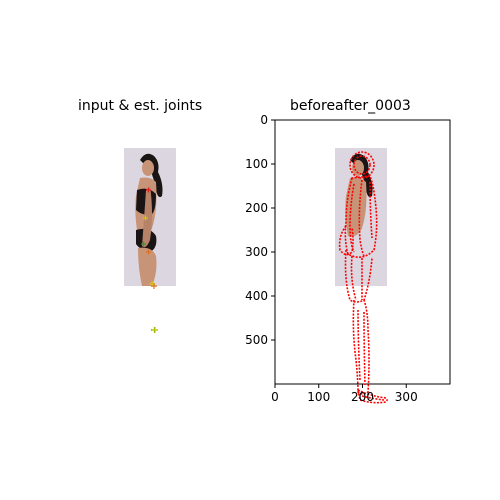 Image resolution: width=500 pixels, height=500 pixels. I want to click on y-tick-label: 300, so click(256, 252).